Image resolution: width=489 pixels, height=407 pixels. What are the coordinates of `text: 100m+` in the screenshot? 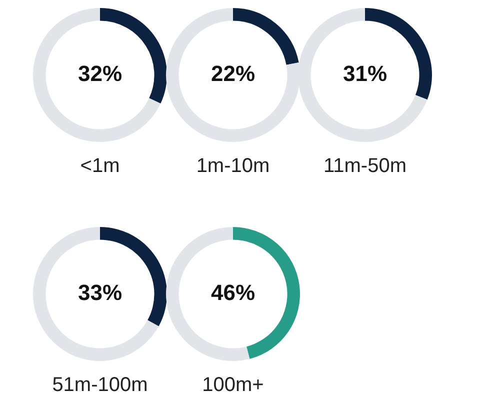 It's located at (233, 385).